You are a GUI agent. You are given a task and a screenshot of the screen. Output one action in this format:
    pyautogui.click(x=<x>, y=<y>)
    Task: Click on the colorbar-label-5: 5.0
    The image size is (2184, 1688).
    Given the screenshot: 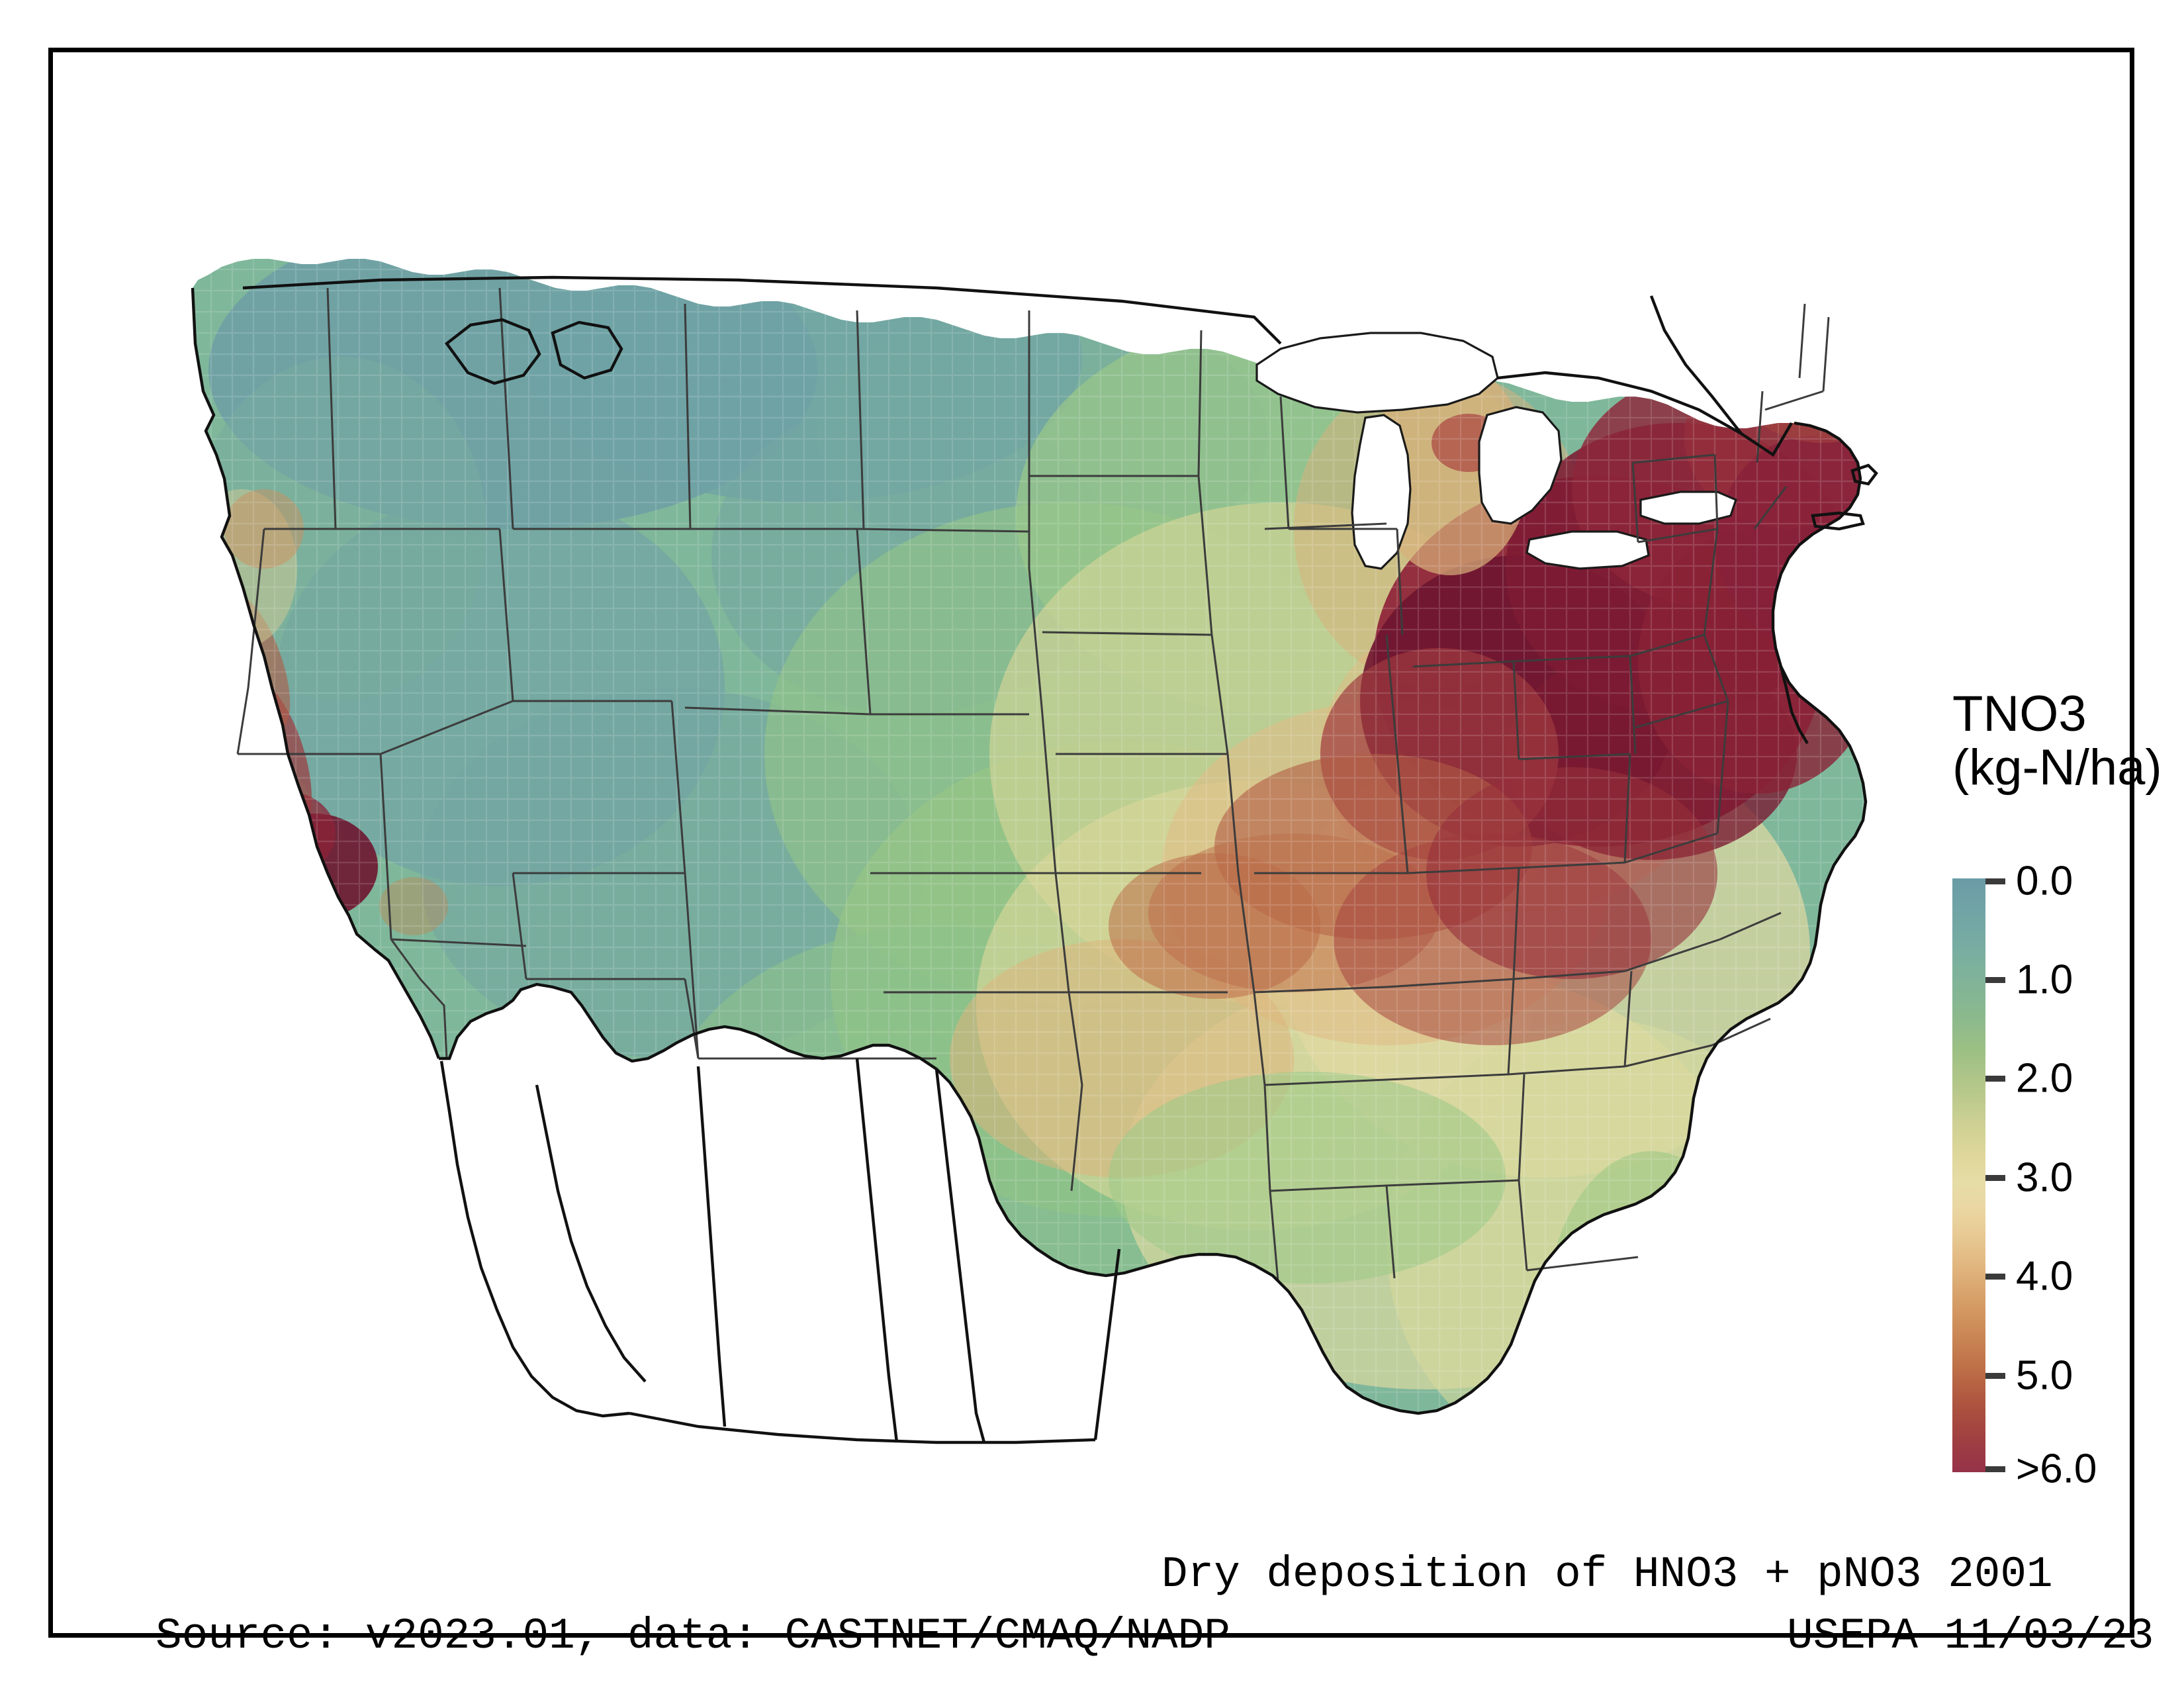 What is the action you would take?
    pyautogui.click(x=2045, y=1376)
    